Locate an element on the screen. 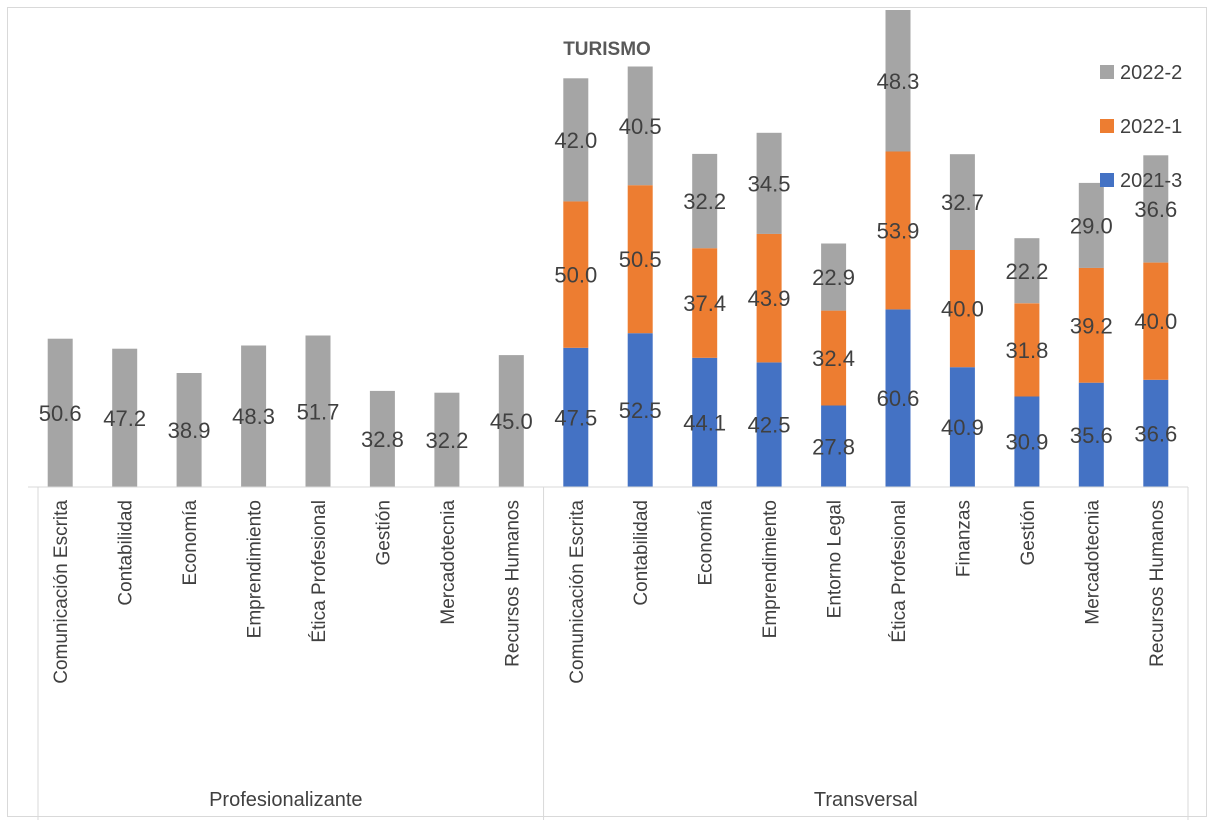 The width and height of the screenshot is (1215, 825). data-label: 22.2 is located at coordinates (1026, 271).